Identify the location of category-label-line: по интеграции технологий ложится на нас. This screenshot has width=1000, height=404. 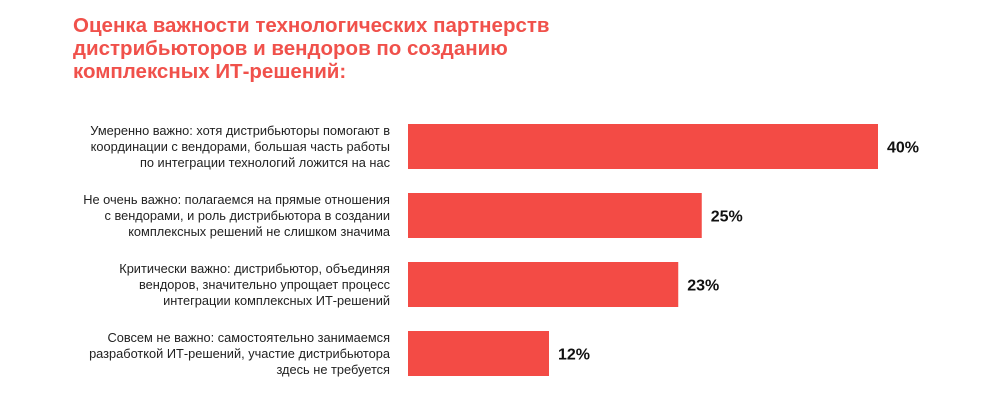
(265, 162).